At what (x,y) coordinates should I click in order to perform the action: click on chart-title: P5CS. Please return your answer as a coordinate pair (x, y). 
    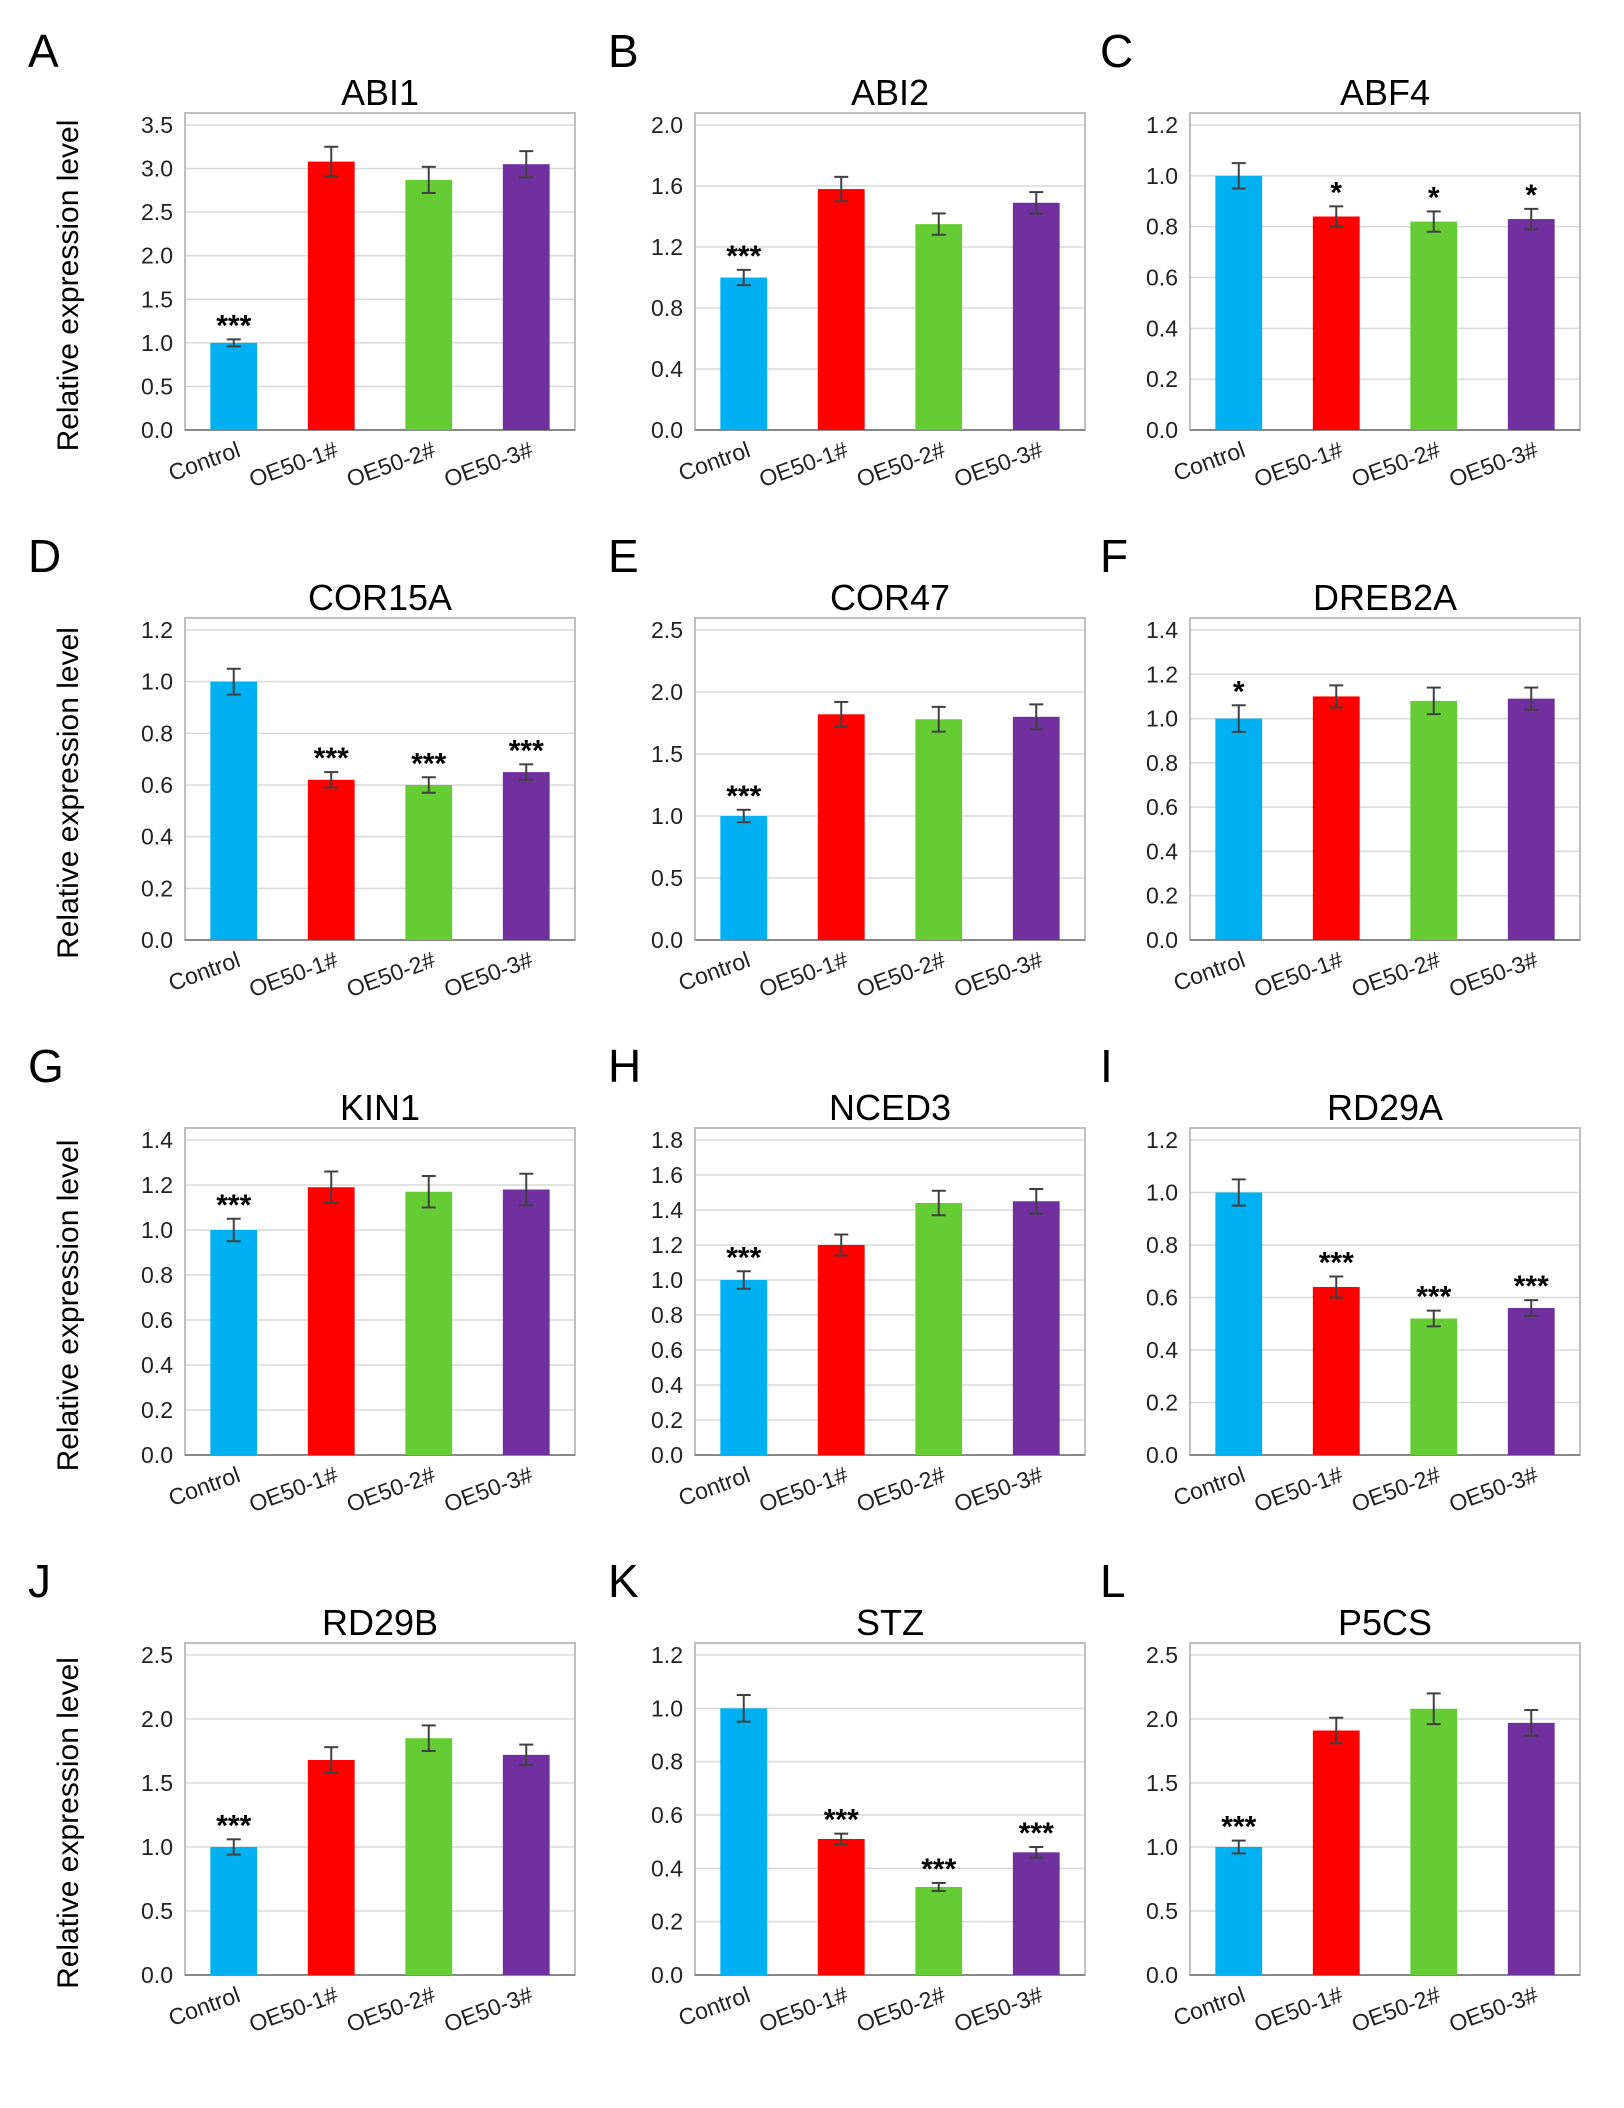
    Looking at the image, I should click on (1385, 1622).